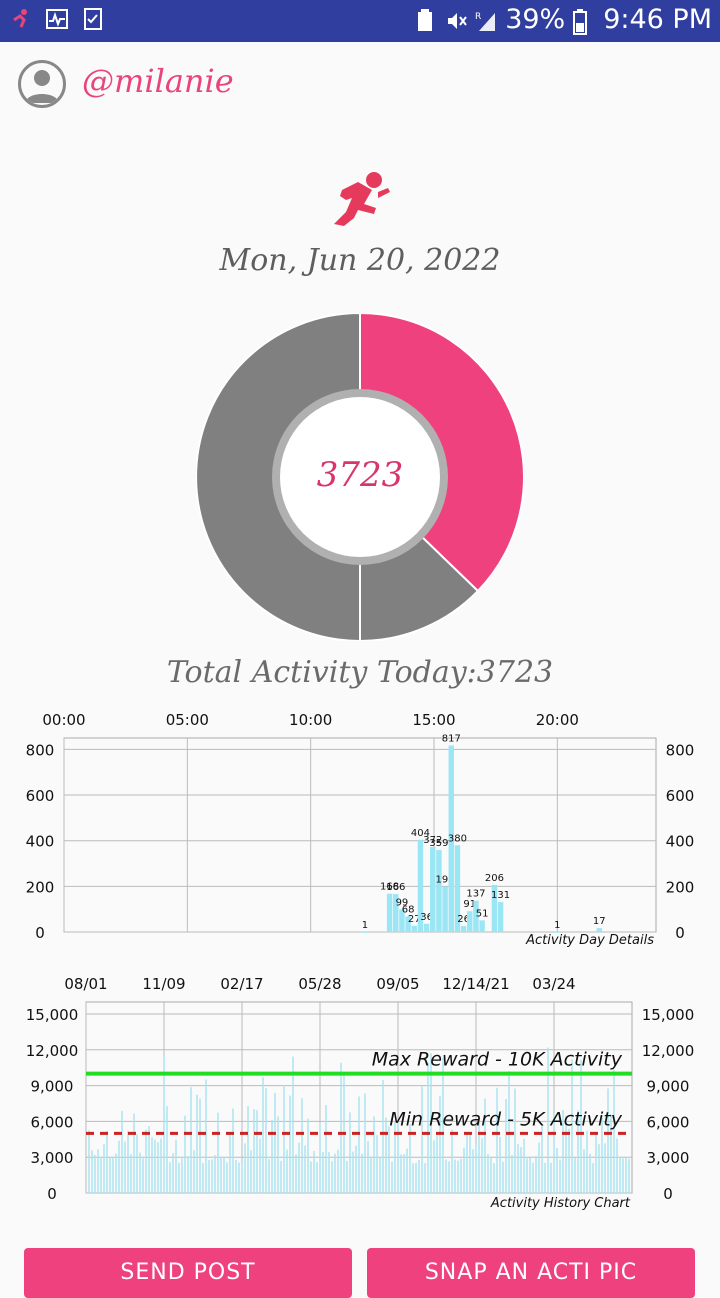 The height and width of the screenshot is (1298, 720). I want to click on bar-value-label: 372, so click(432, 840).